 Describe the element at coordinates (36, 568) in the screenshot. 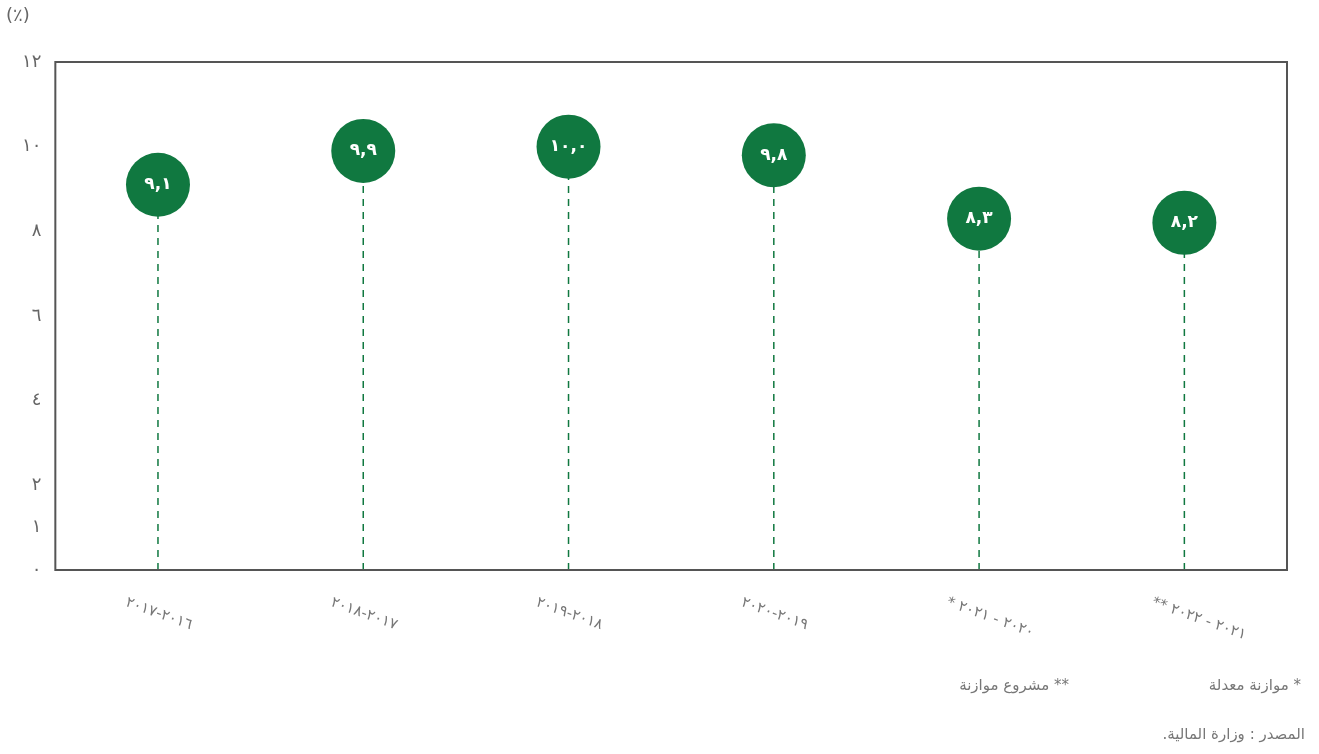

I see `y-tick-label: ٠` at that location.